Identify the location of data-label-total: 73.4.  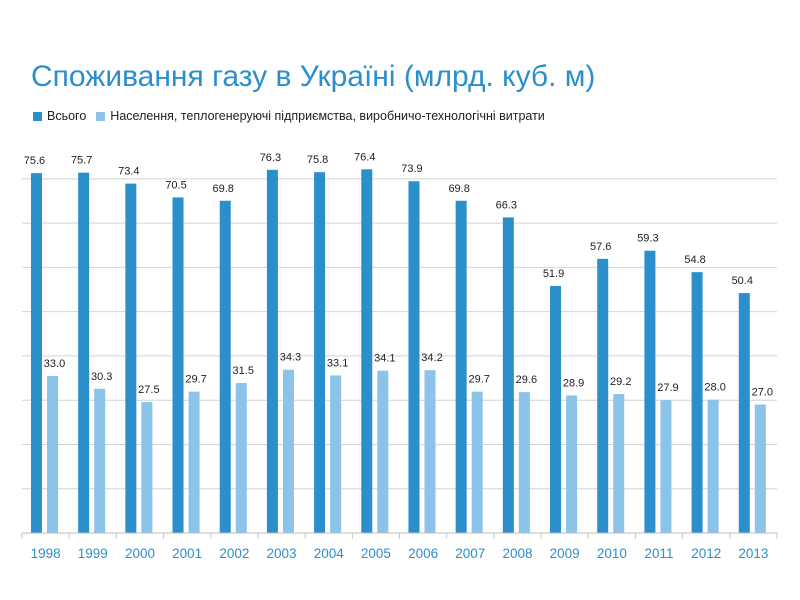
(128, 172).